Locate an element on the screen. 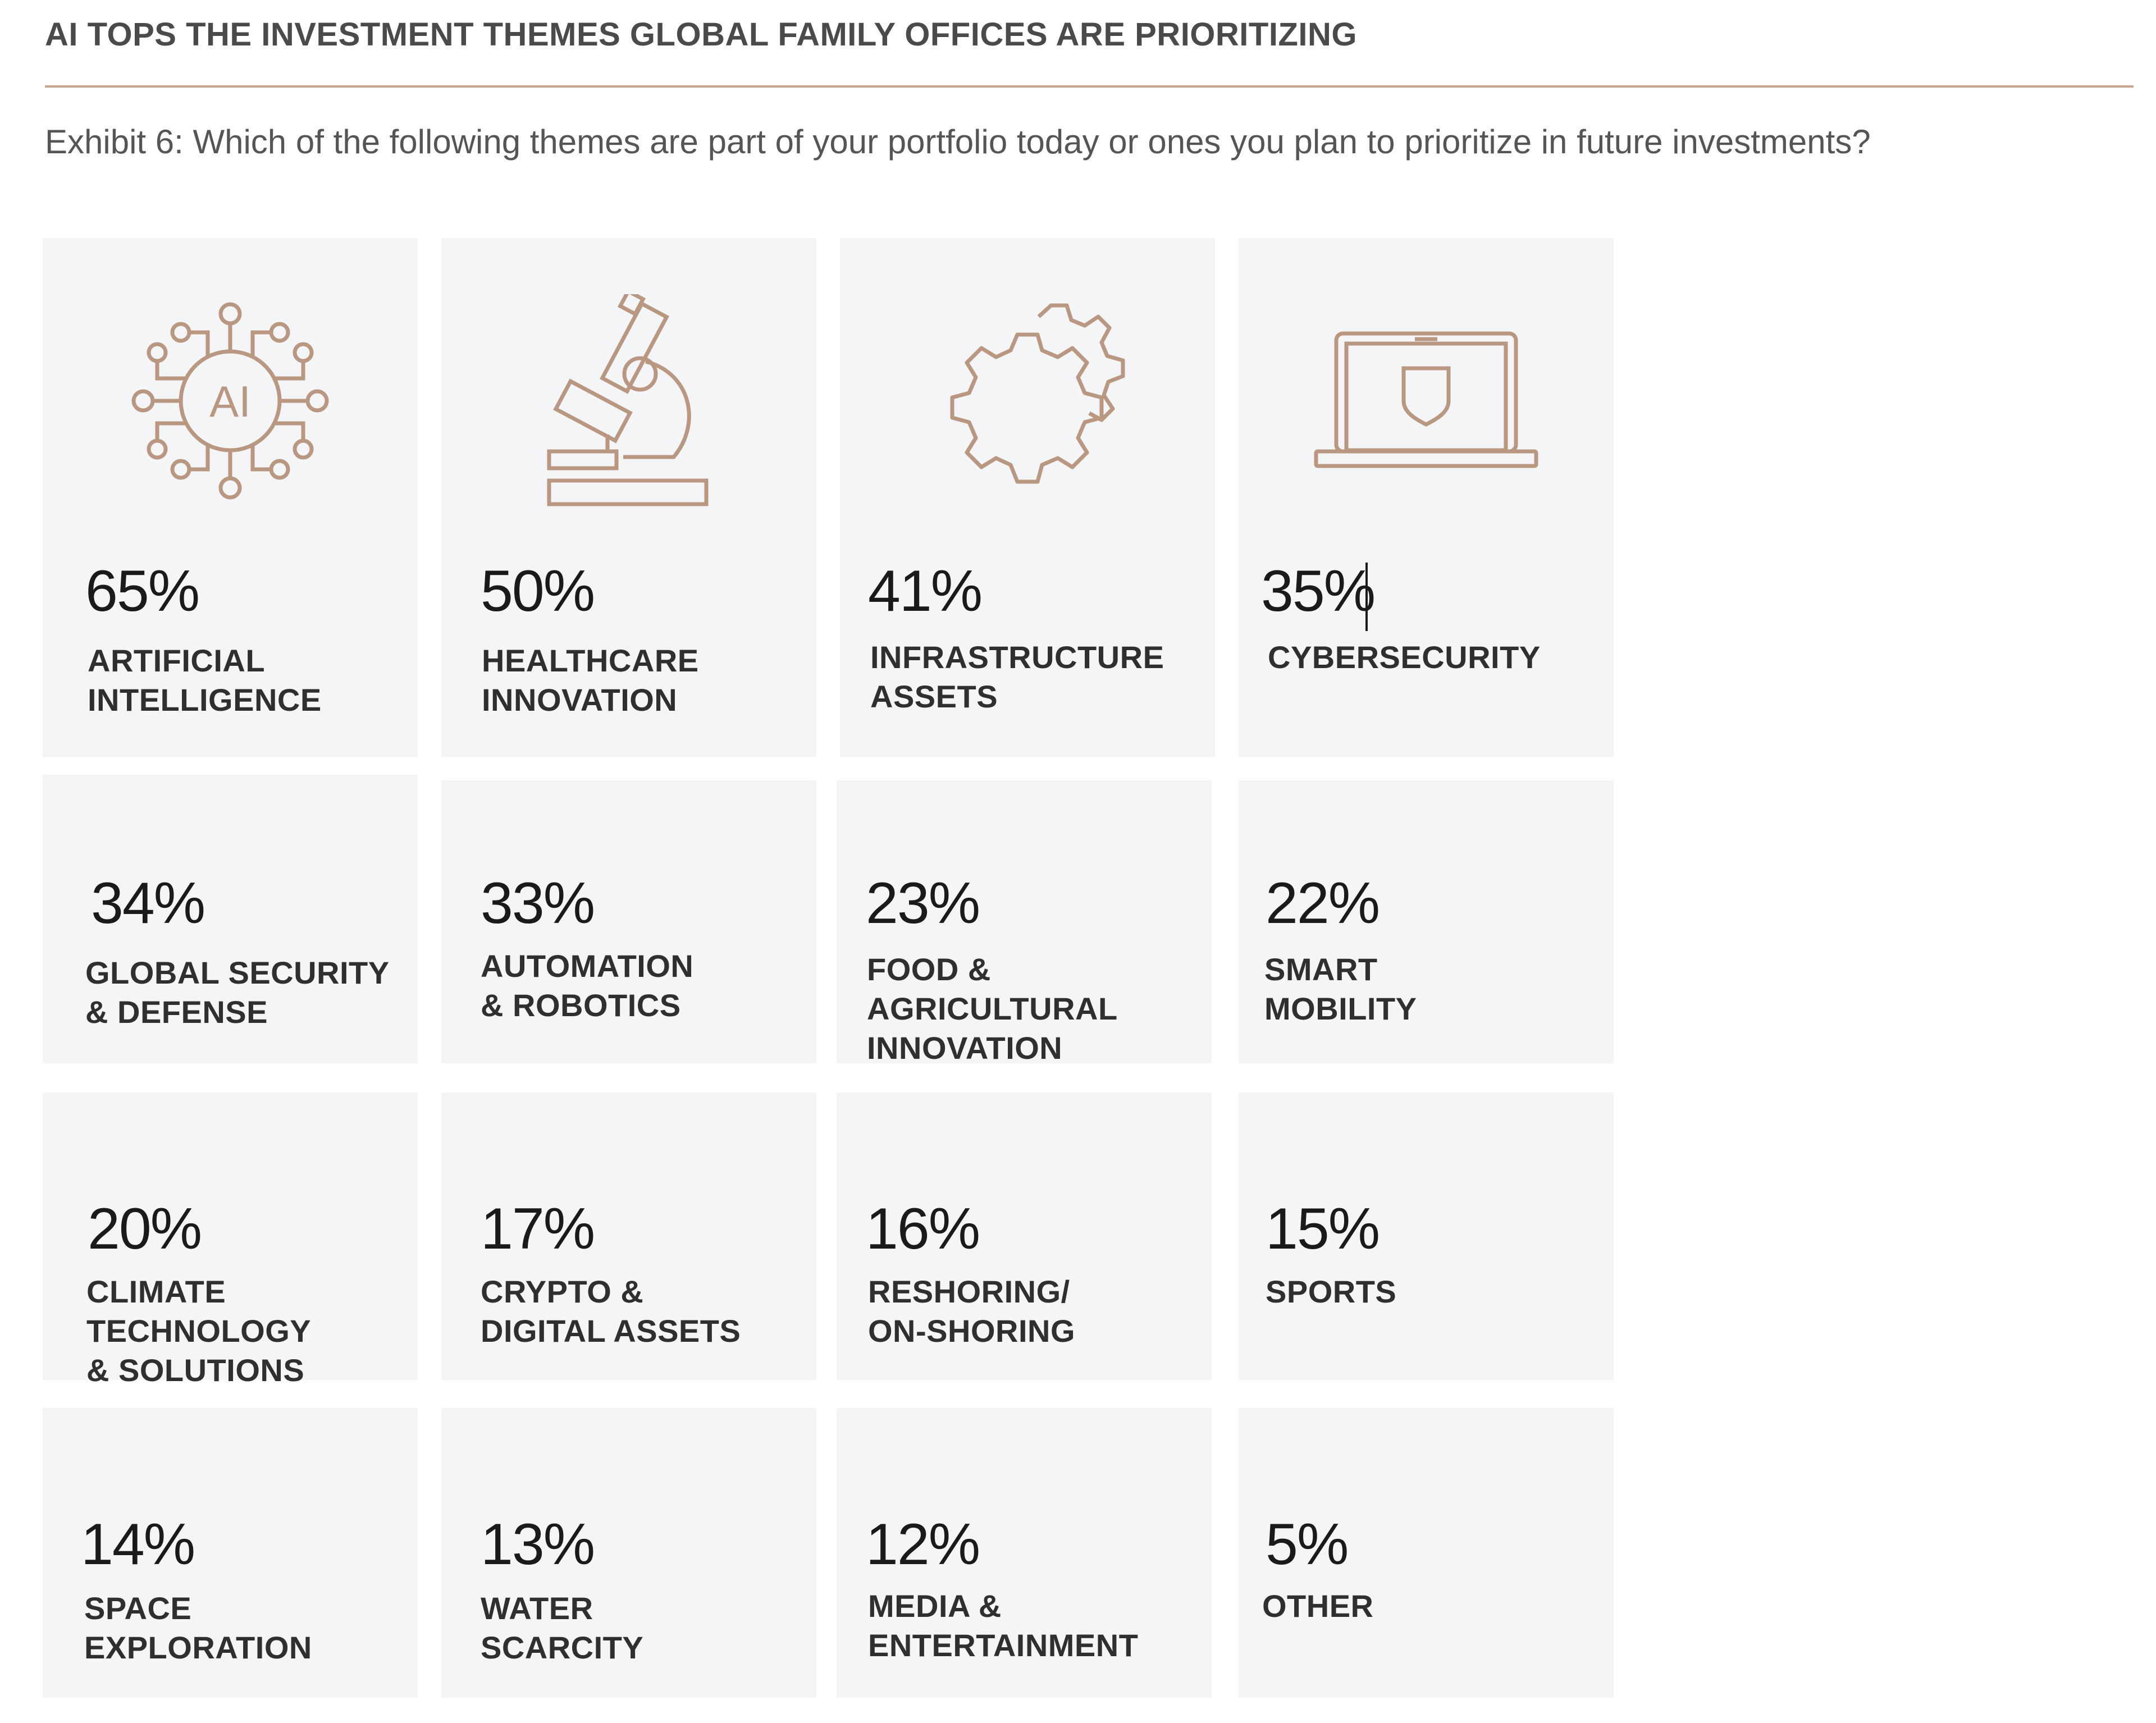 Image resolution: width=2156 pixels, height=1723 pixels. microscope-icon is located at coordinates (628, 401).